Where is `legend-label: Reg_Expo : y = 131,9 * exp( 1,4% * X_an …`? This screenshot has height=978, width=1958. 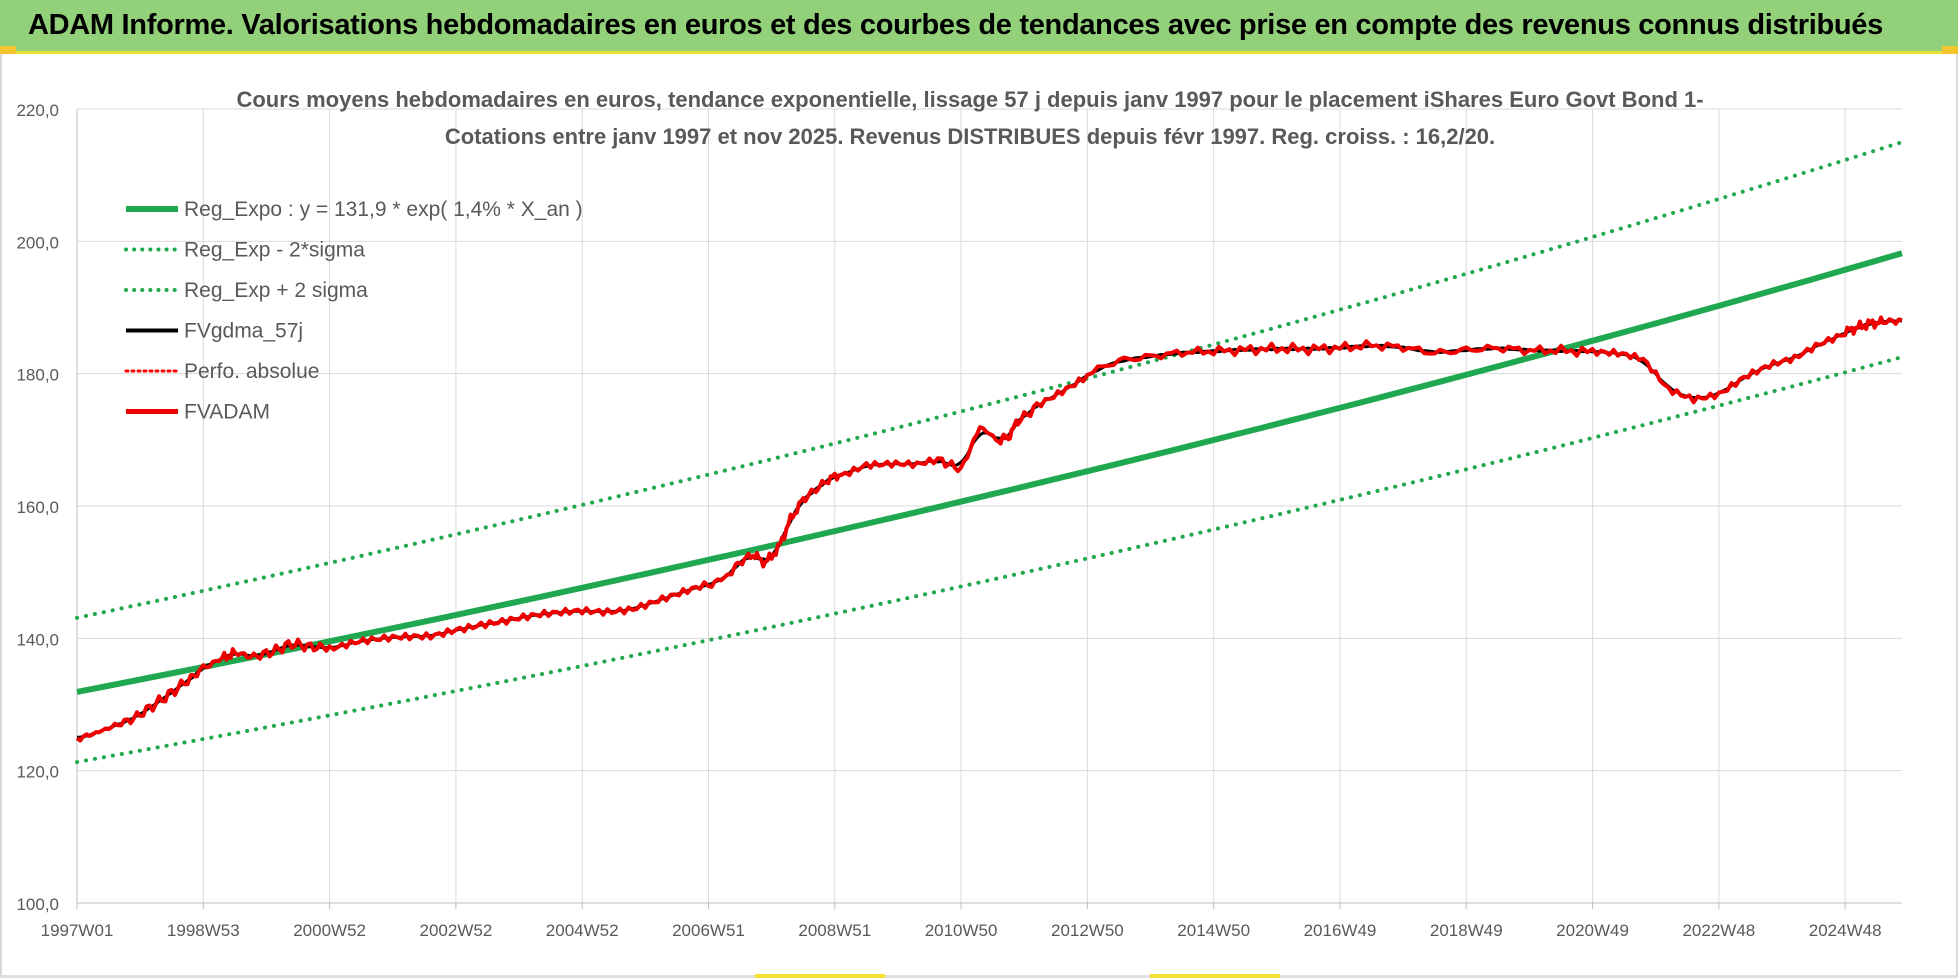 legend-label: Reg_Expo : y = 131,9 * exp( 1,4% * X_an … is located at coordinates (383, 209).